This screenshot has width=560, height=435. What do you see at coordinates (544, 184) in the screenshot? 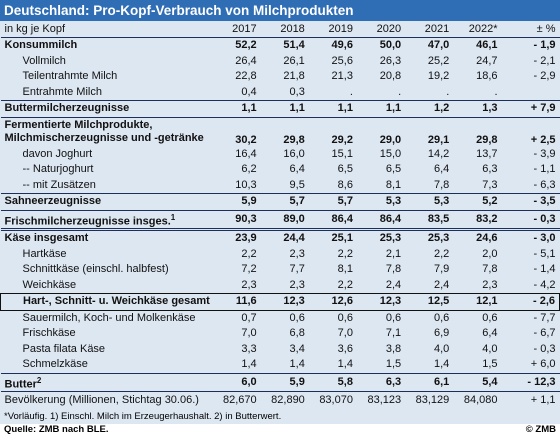
I see `change-cell: - 6,3` at bounding box center [544, 184].